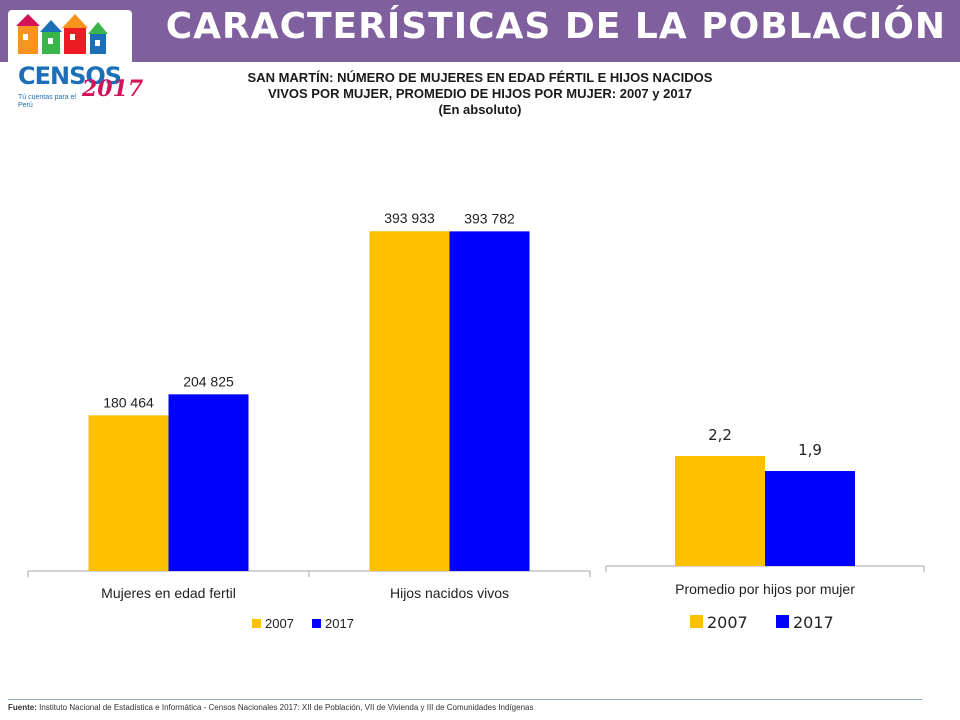 Image resolution: width=960 pixels, height=720 pixels. Describe the element at coordinates (489, 218) in the screenshot. I see `data-label: 393 782` at that location.